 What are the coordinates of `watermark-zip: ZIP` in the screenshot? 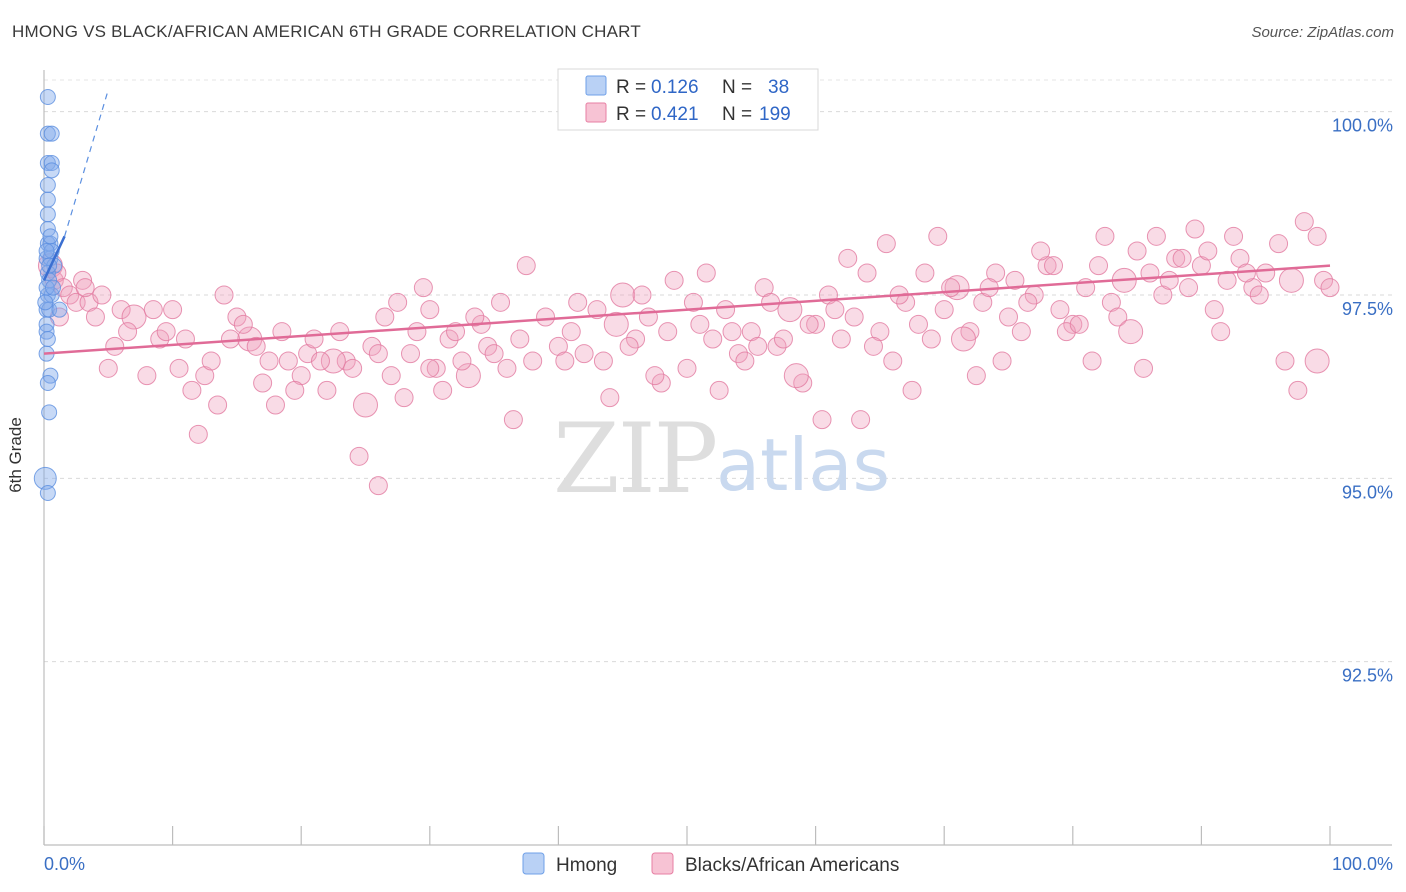 It's located at (634, 459).